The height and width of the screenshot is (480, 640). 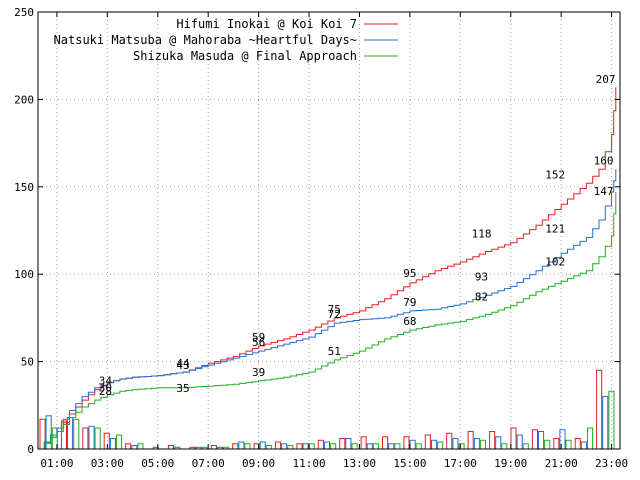 I want to click on data-label: 56, so click(x=258, y=342).